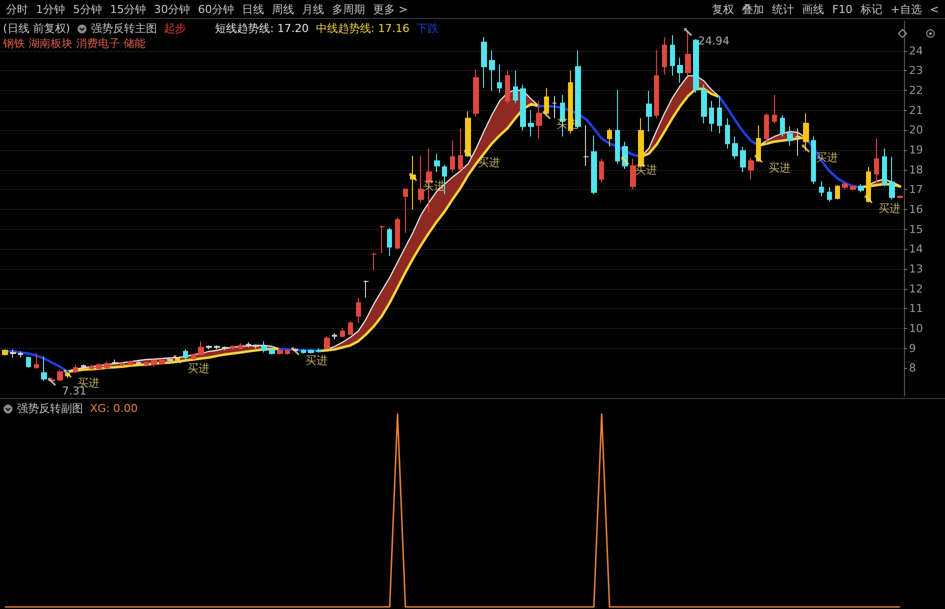 Image resolution: width=945 pixels, height=609 pixels. What do you see at coordinates (172, 9) in the screenshot?
I see `text: 30分钟` at bounding box center [172, 9].